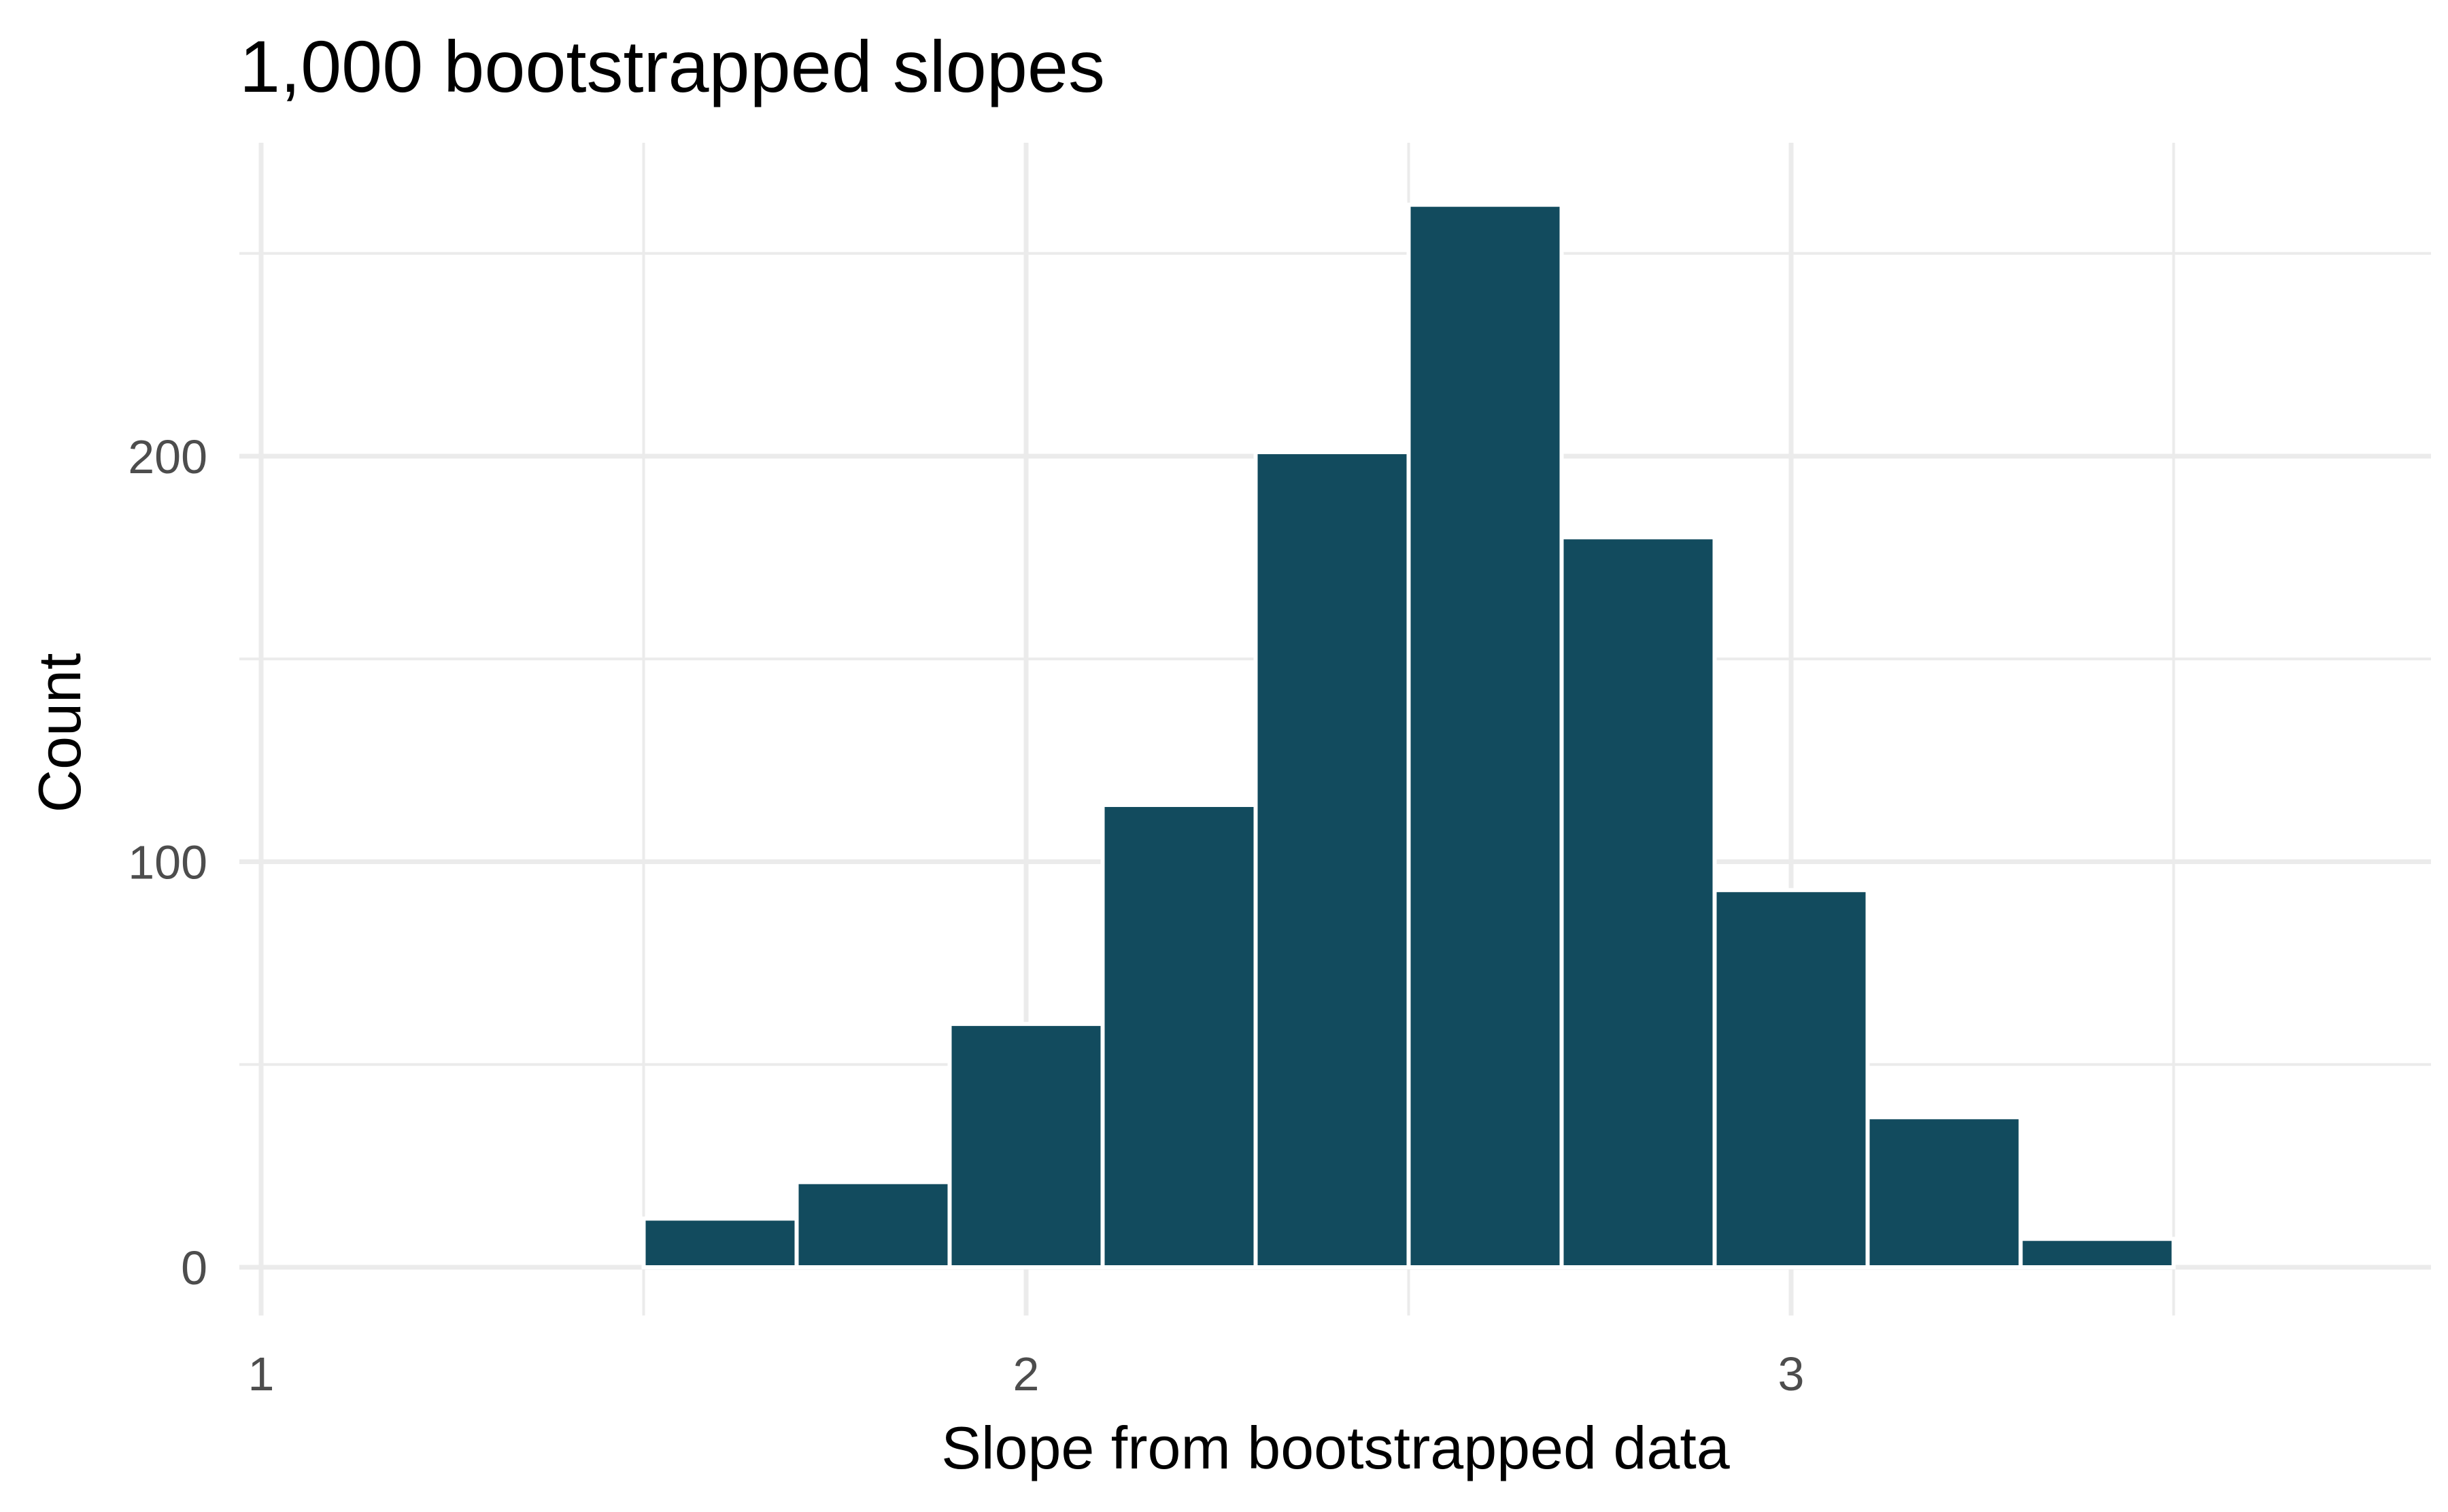 Image resolution: width=2448 pixels, height=1512 pixels. I want to click on x-tick-label: 3, so click(1792, 1374).